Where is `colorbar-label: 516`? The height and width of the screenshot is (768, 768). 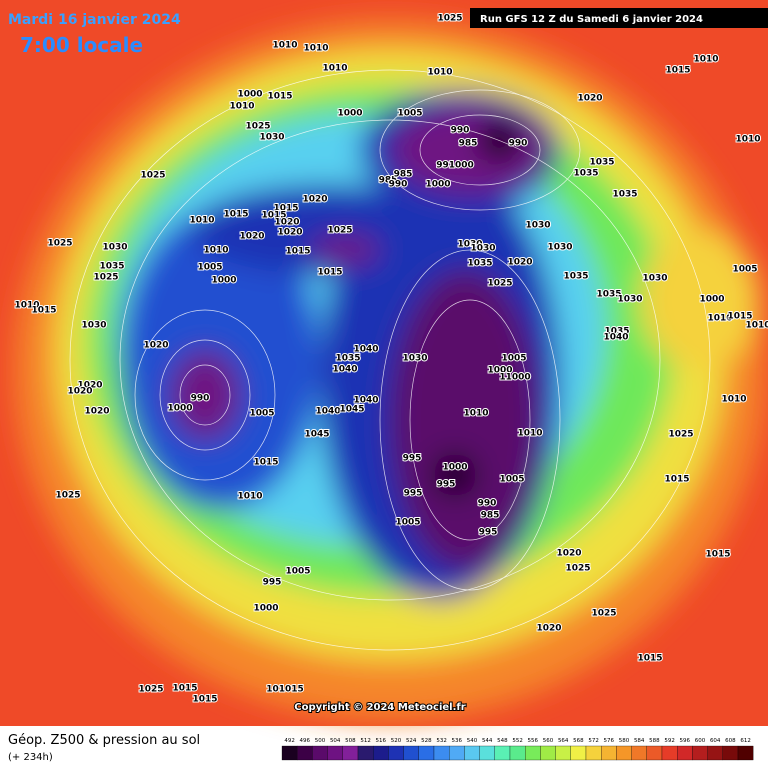
colorbar-label: 516 is located at coordinates (381, 741).